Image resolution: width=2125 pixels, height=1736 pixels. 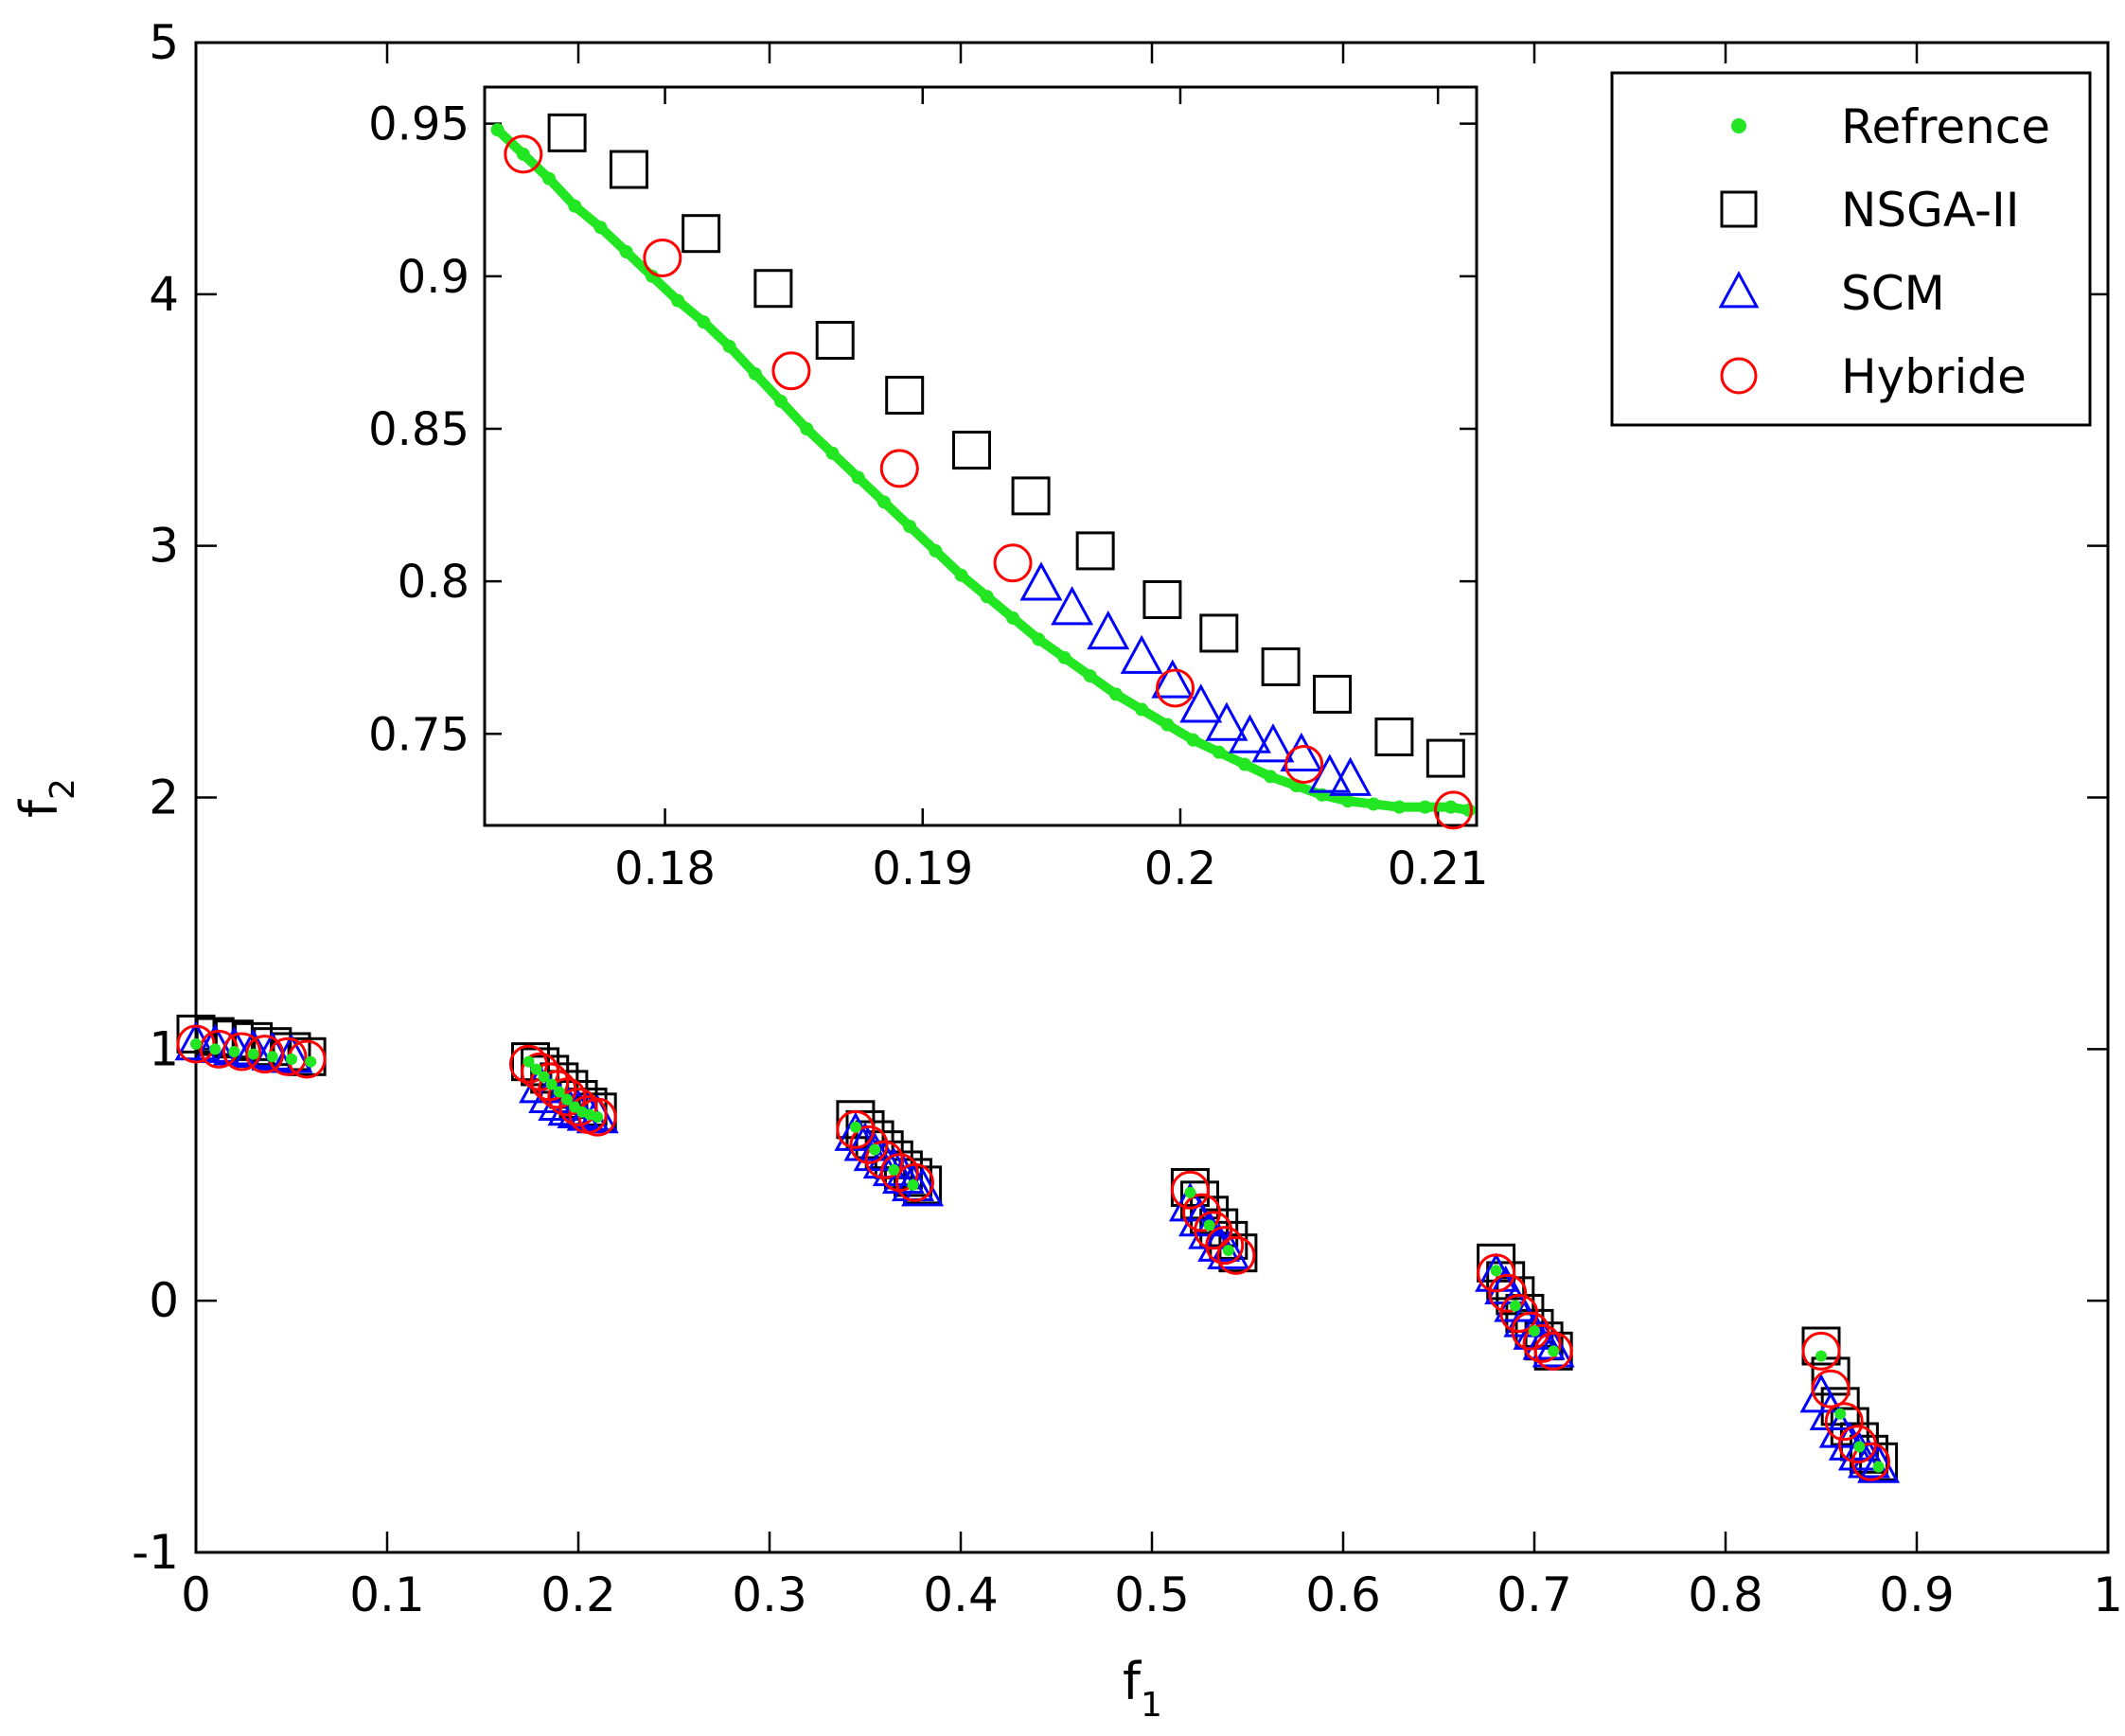 What do you see at coordinates (1438, 868) in the screenshot?
I see `inset-x-tick-label: 0.21` at bounding box center [1438, 868].